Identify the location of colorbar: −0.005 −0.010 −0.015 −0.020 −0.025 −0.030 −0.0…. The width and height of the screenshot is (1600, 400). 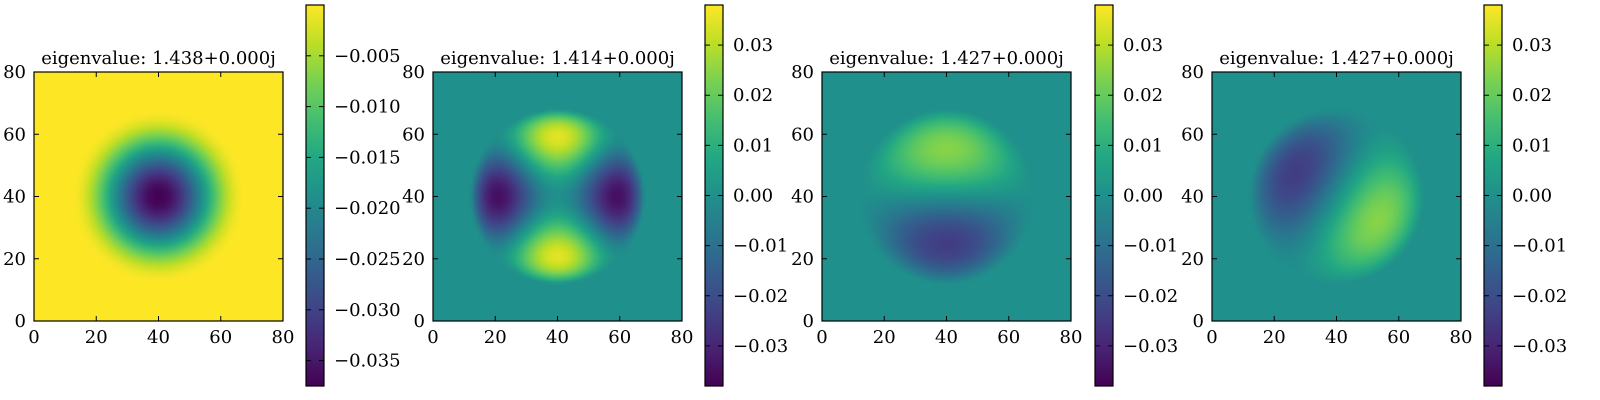
(353, 195).